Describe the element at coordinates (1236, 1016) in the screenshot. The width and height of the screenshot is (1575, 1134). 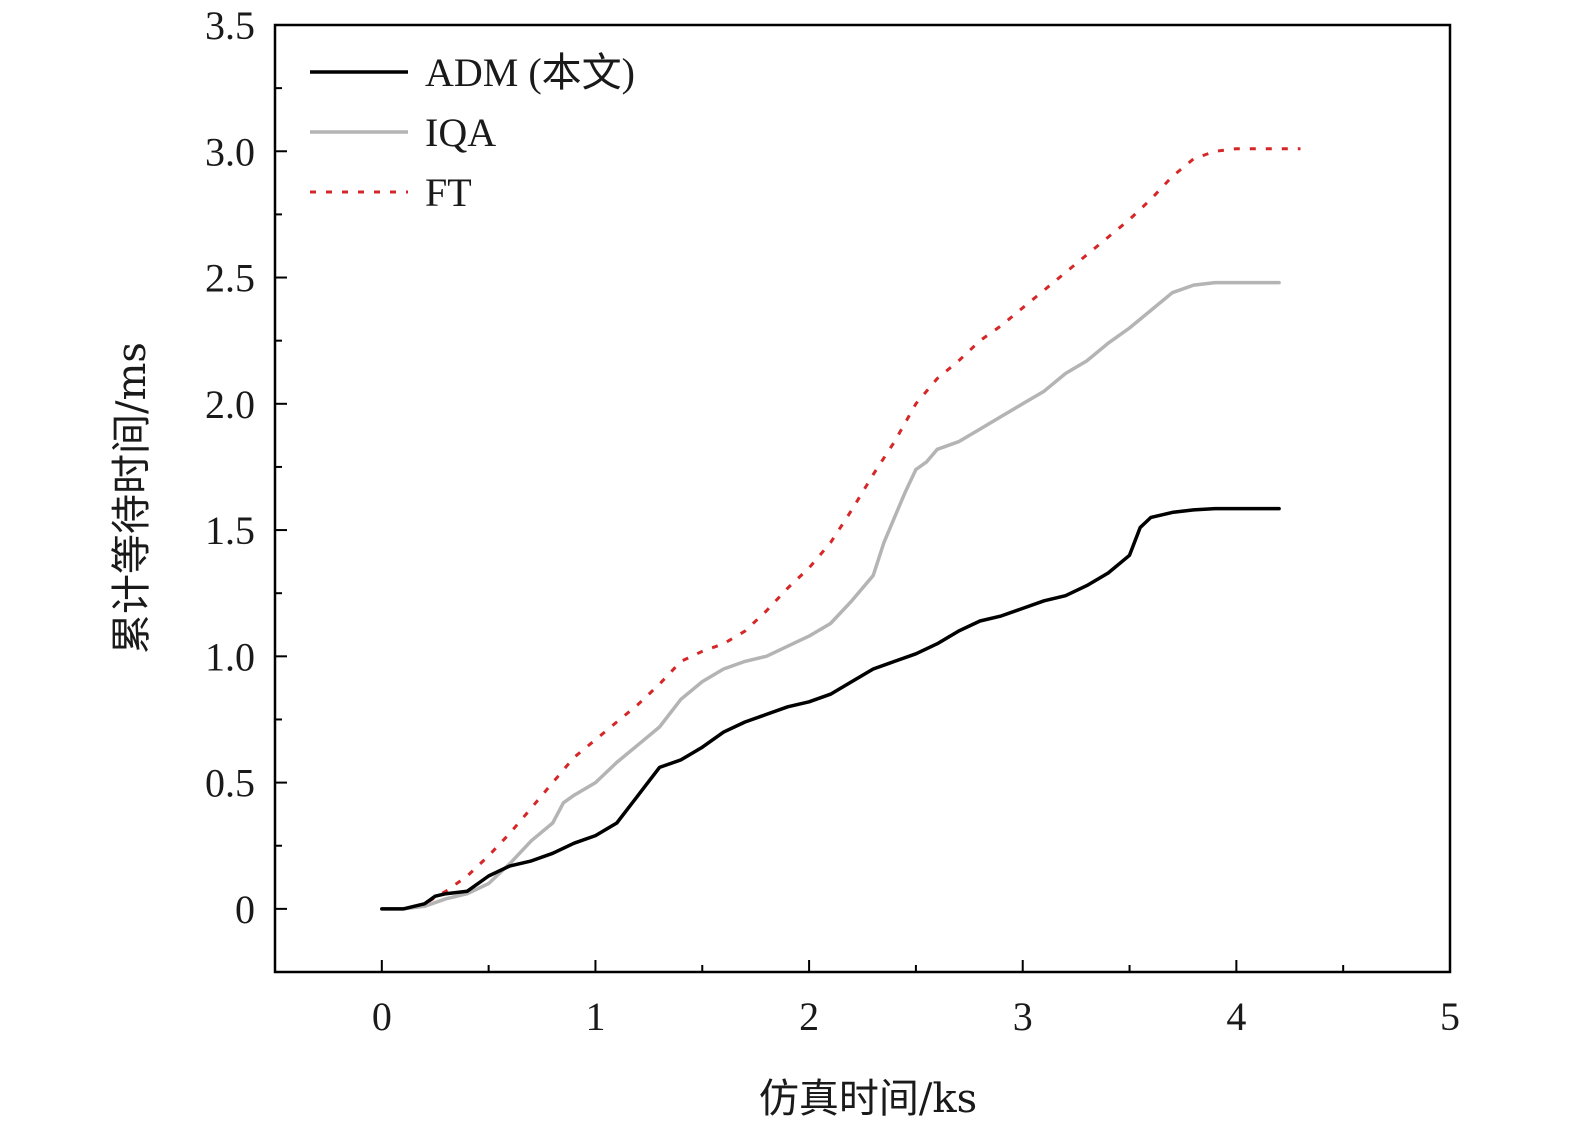
I see `x-tick-label: 4` at that location.